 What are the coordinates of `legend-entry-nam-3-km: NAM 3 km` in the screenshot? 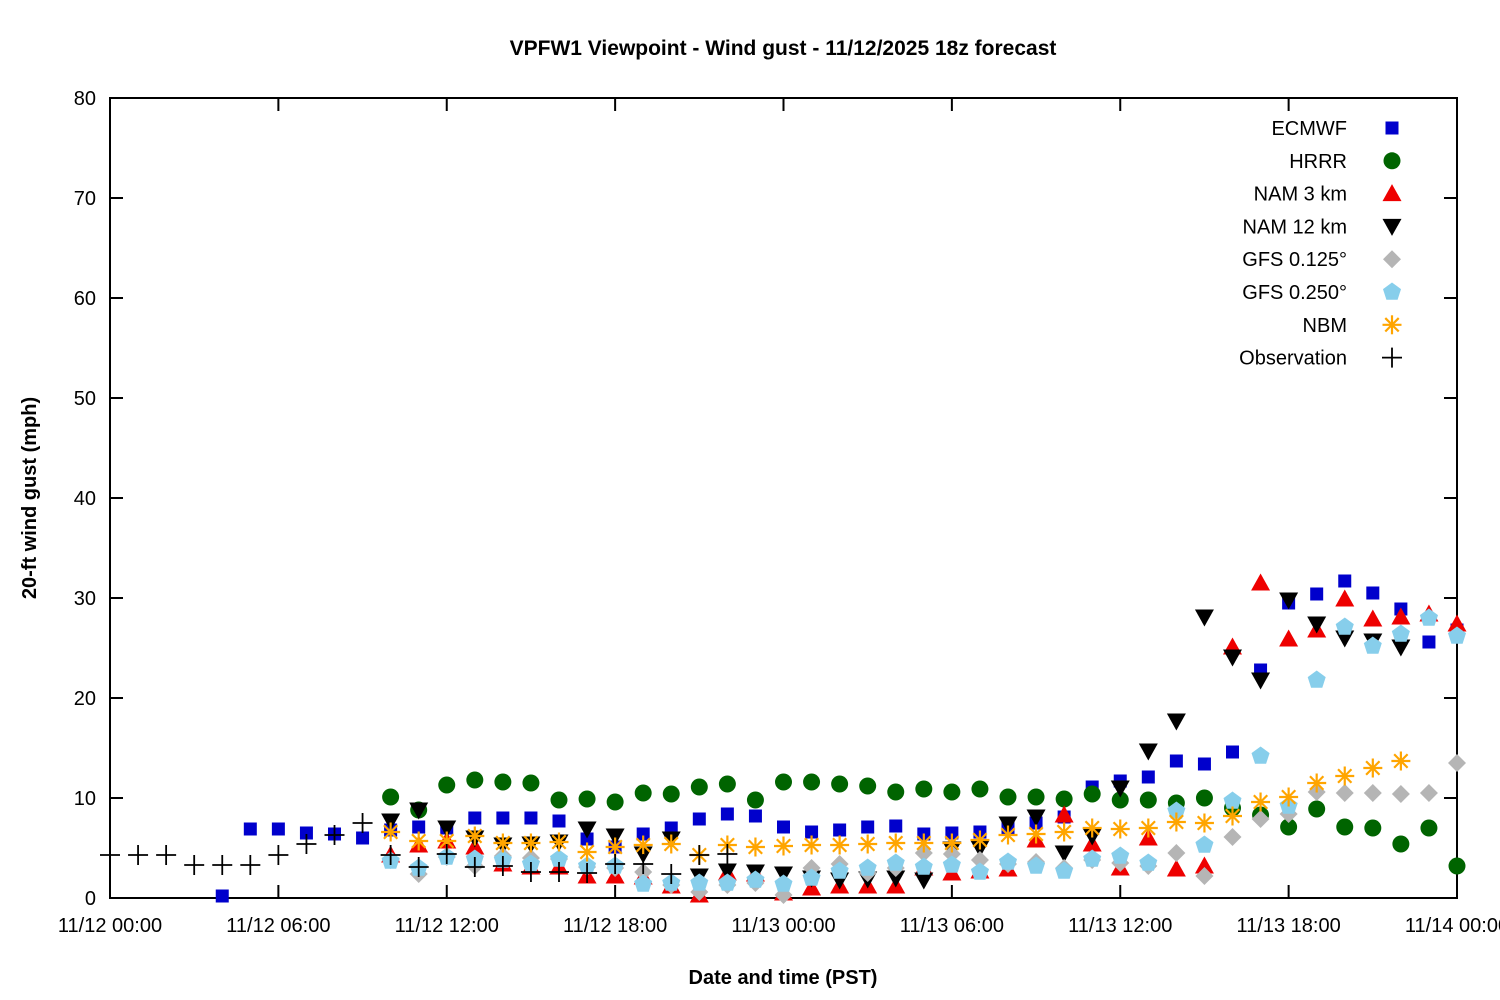 It's located at (1328, 195).